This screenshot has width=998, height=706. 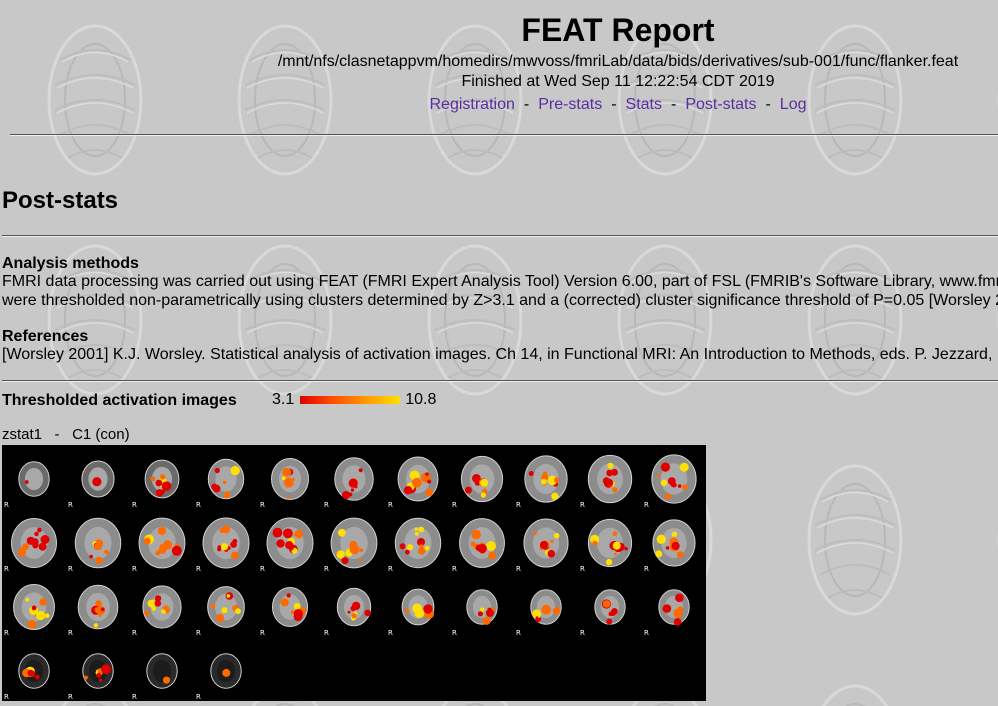 What do you see at coordinates (504, 135) in the screenshot?
I see `header-divider` at bounding box center [504, 135].